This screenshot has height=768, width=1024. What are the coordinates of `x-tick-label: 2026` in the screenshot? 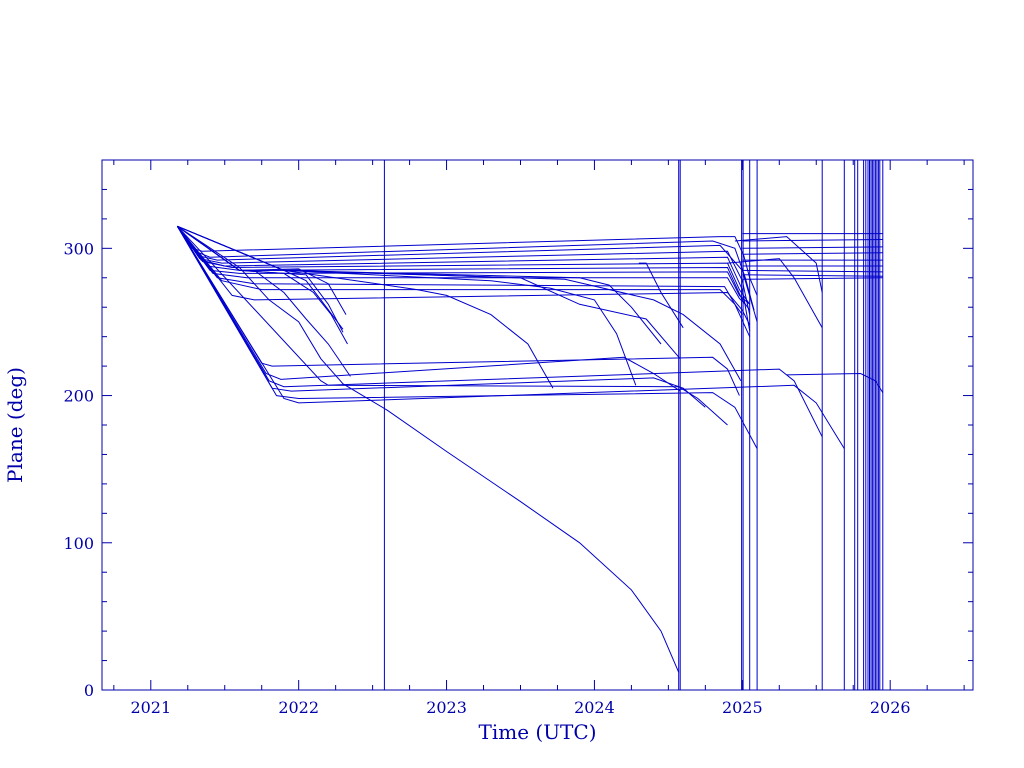 It's located at (890, 707).